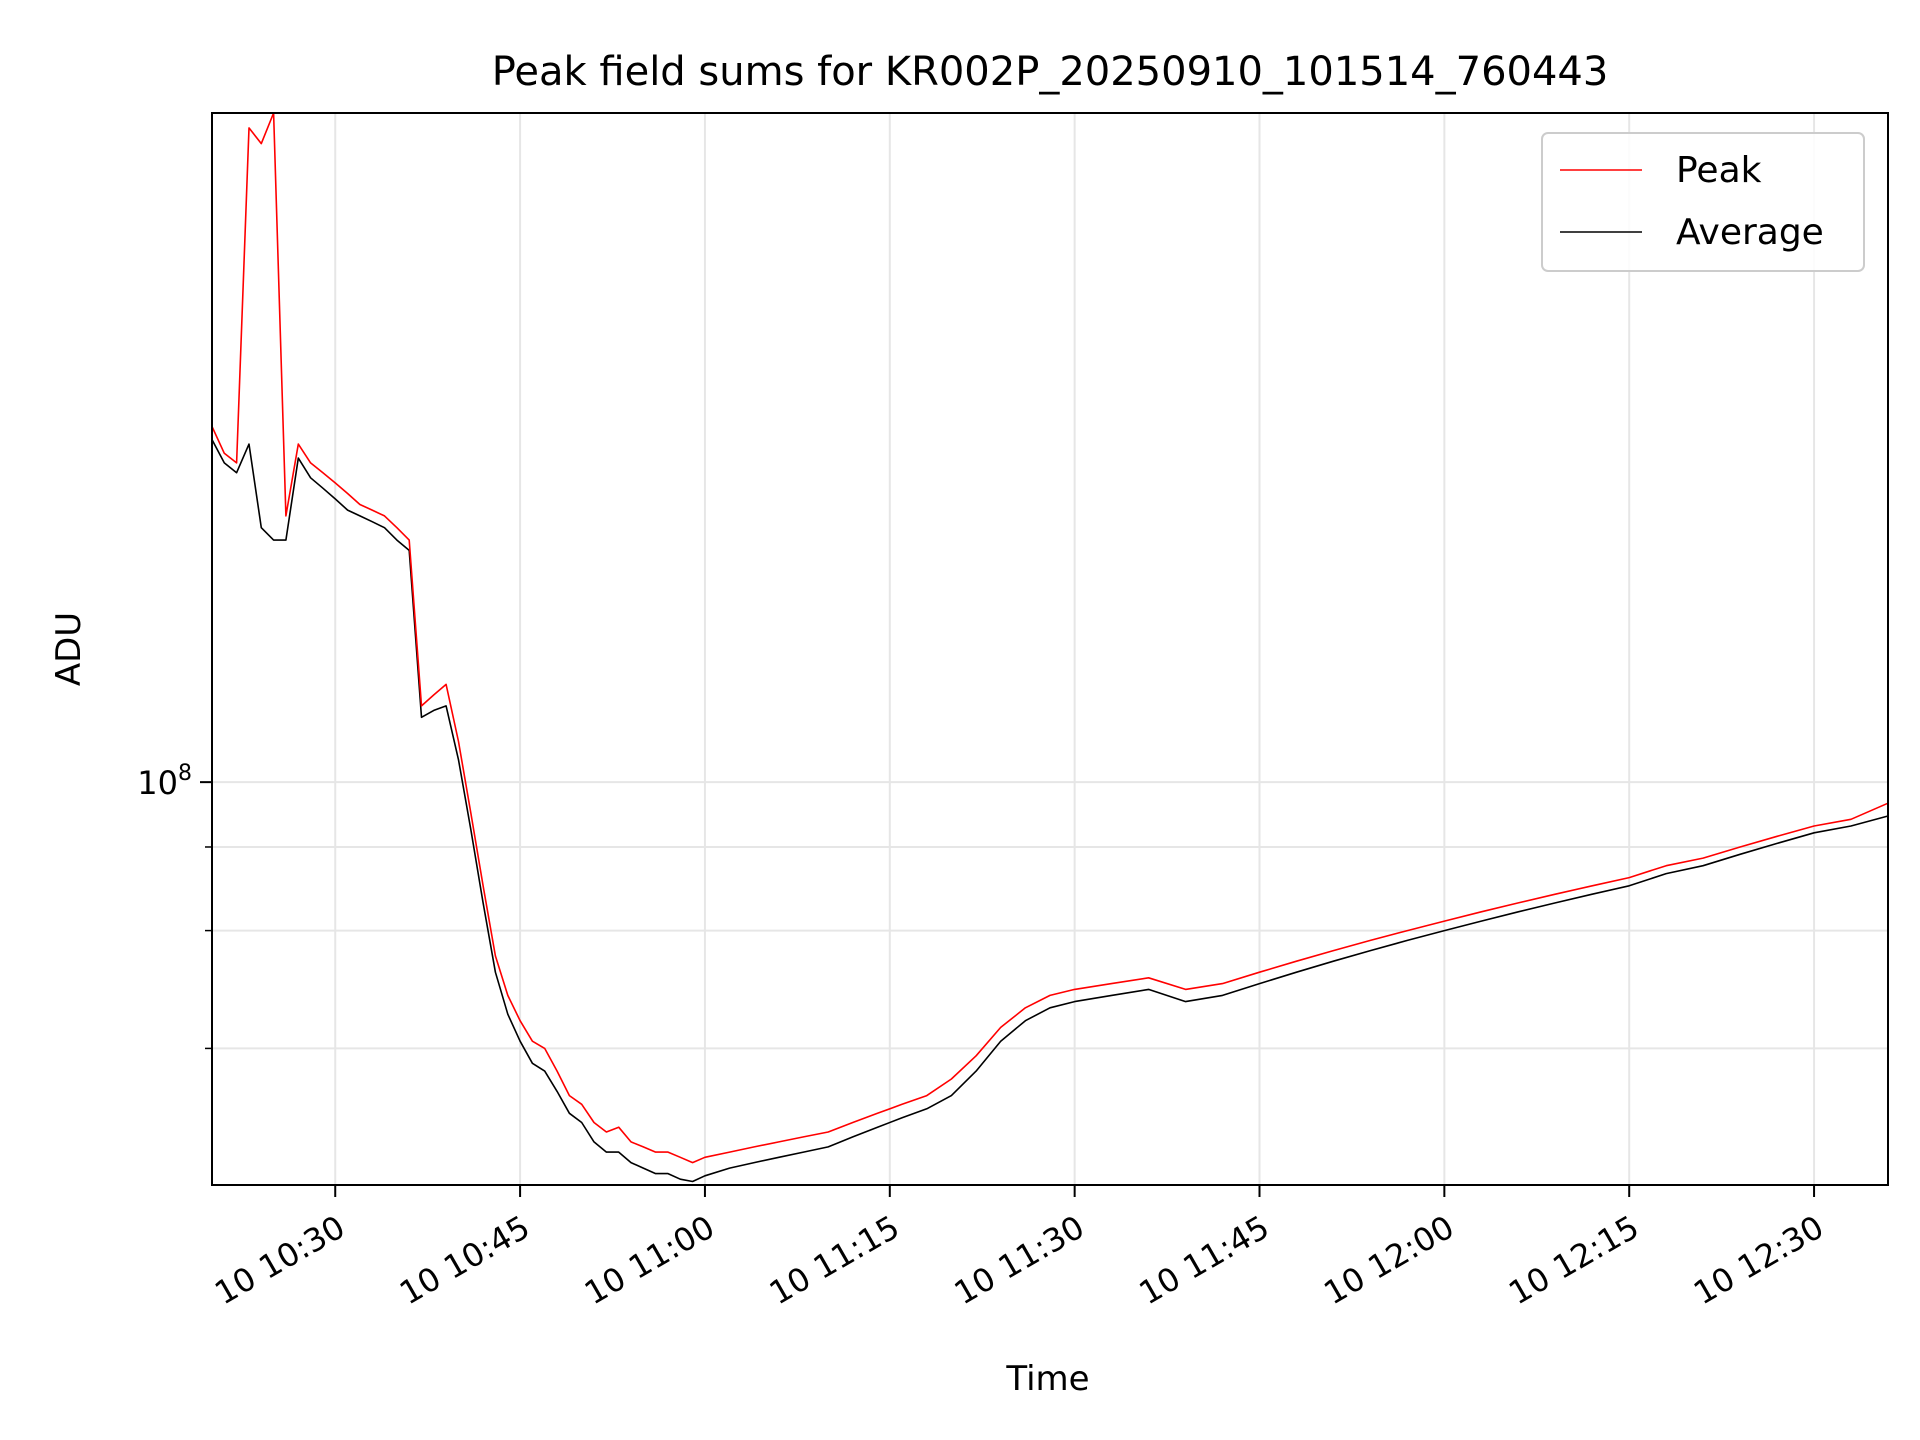 The width and height of the screenshot is (1920, 1440). I want to click on legend-entry-average: Average, so click(1750, 232).